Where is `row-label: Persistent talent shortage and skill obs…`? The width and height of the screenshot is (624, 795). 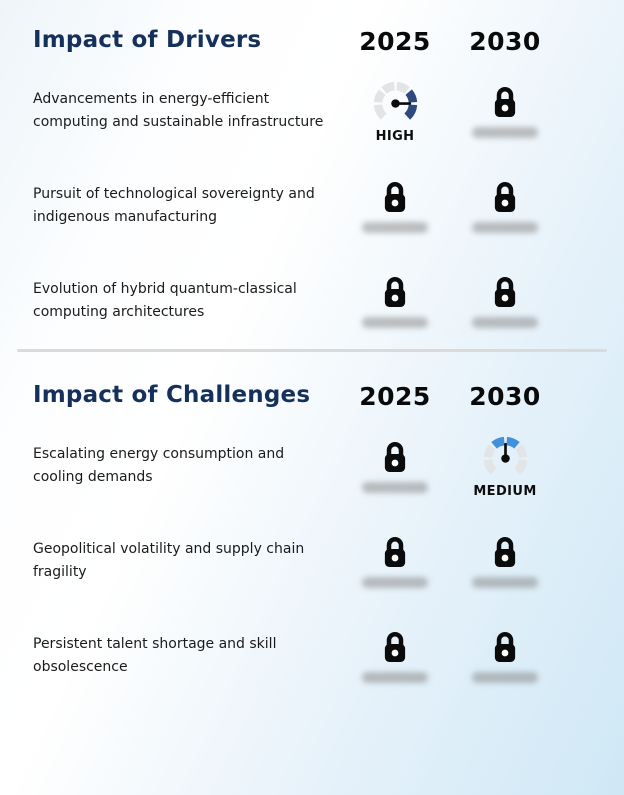
row-label: Persistent talent shortage and skill obs… is located at coordinates (155, 655).